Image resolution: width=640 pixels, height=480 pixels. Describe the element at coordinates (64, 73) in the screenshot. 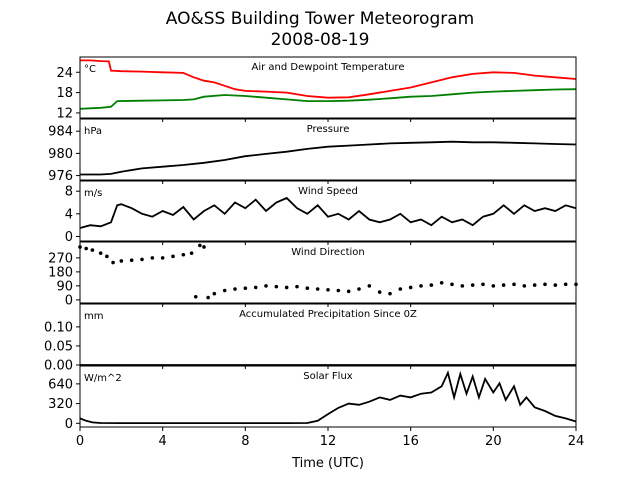

I see `y-tick-label: 24` at that location.